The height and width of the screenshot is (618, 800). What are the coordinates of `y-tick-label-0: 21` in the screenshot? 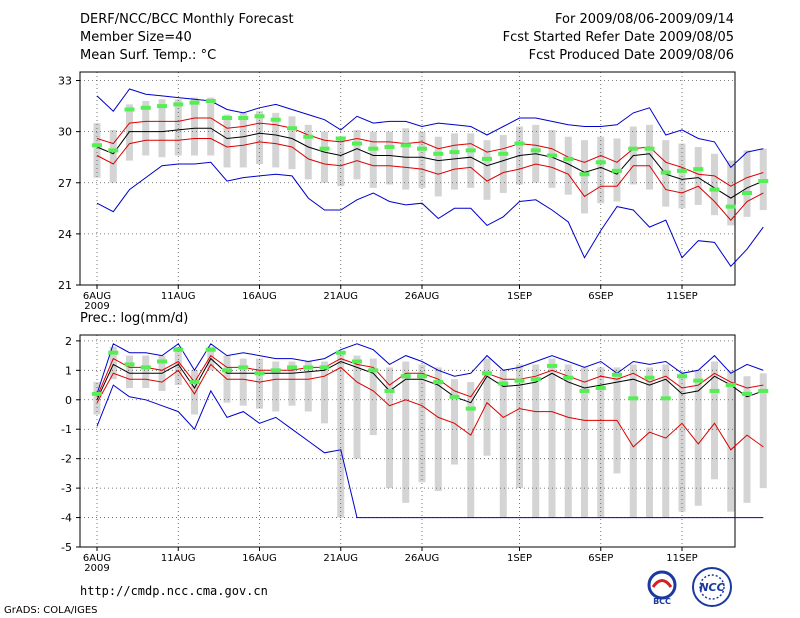 It's located at (65, 285).